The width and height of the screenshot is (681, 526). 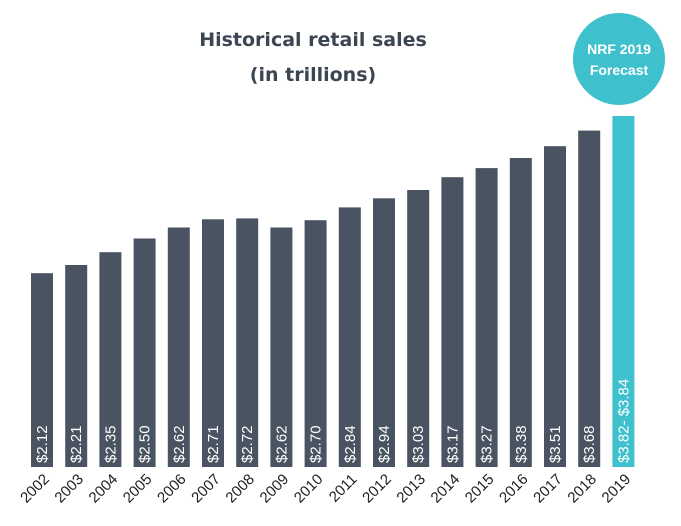 What do you see at coordinates (555, 444) in the screenshot?
I see `bar-value-label: $3.51` at bounding box center [555, 444].